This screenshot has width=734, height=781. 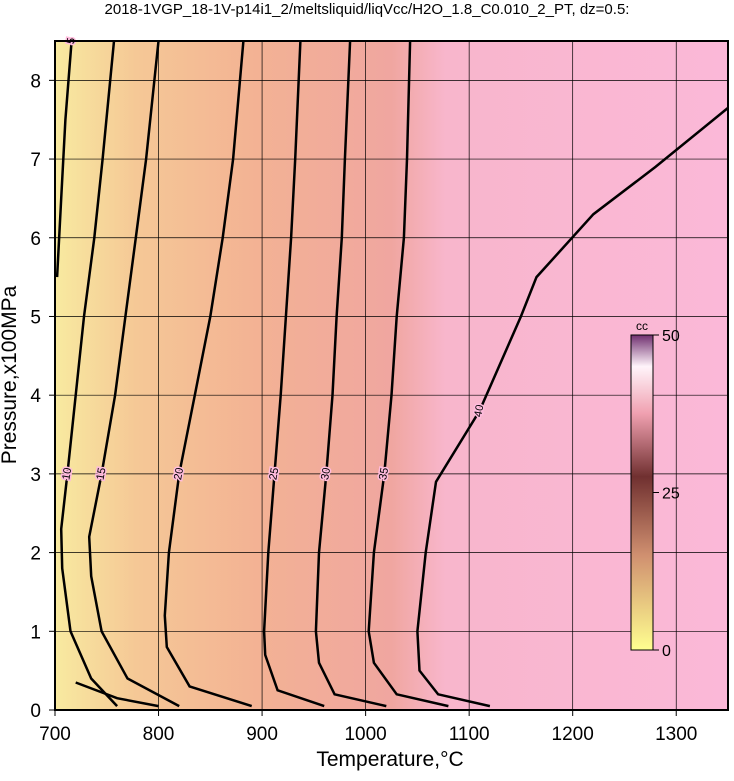 I want to click on contour-label: 25, so click(x=274, y=474).